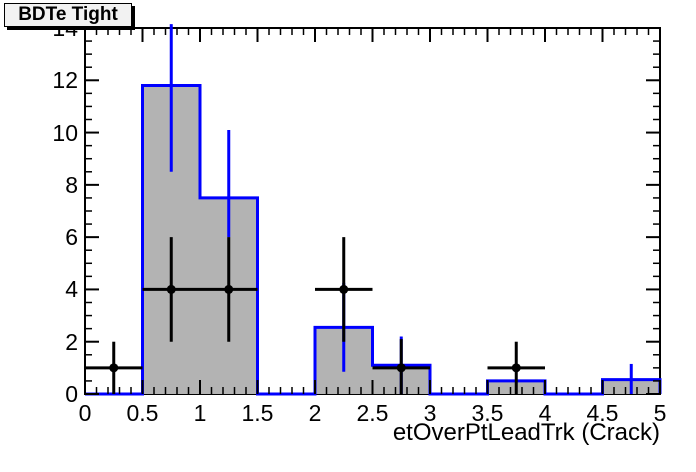 Image resolution: width=696 pixels, height=472 pixels. Describe the element at coordinates (200, 413) in the screenshot. I see `x-tick-label: 1` at that location.